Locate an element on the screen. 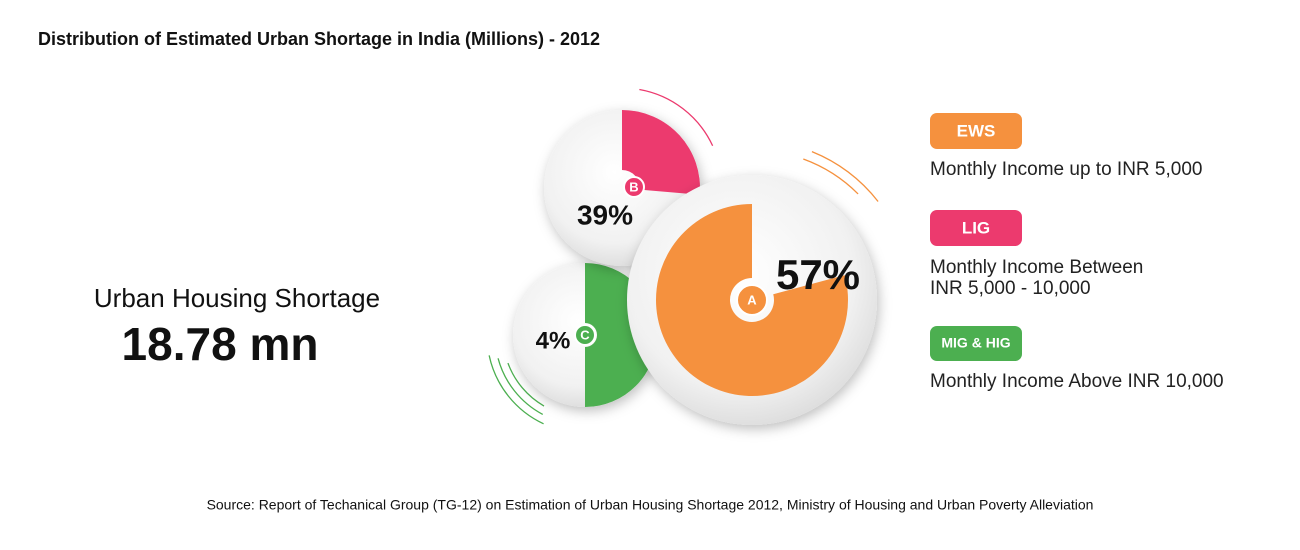 This screenshot has height=550, width=1300. legend-tag-label: MIG & HIG is located at coordinates (975, 343).